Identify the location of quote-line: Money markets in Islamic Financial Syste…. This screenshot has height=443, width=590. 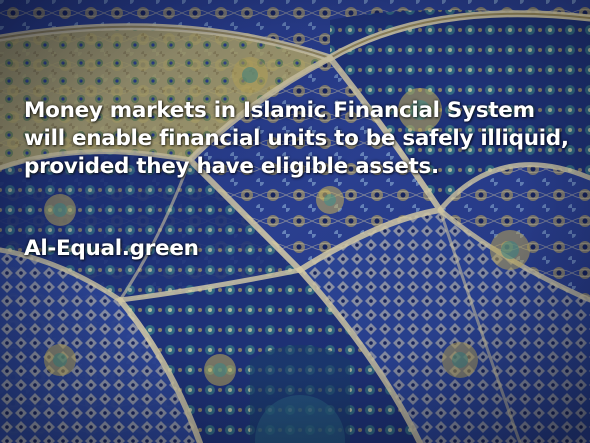
(279, 110).